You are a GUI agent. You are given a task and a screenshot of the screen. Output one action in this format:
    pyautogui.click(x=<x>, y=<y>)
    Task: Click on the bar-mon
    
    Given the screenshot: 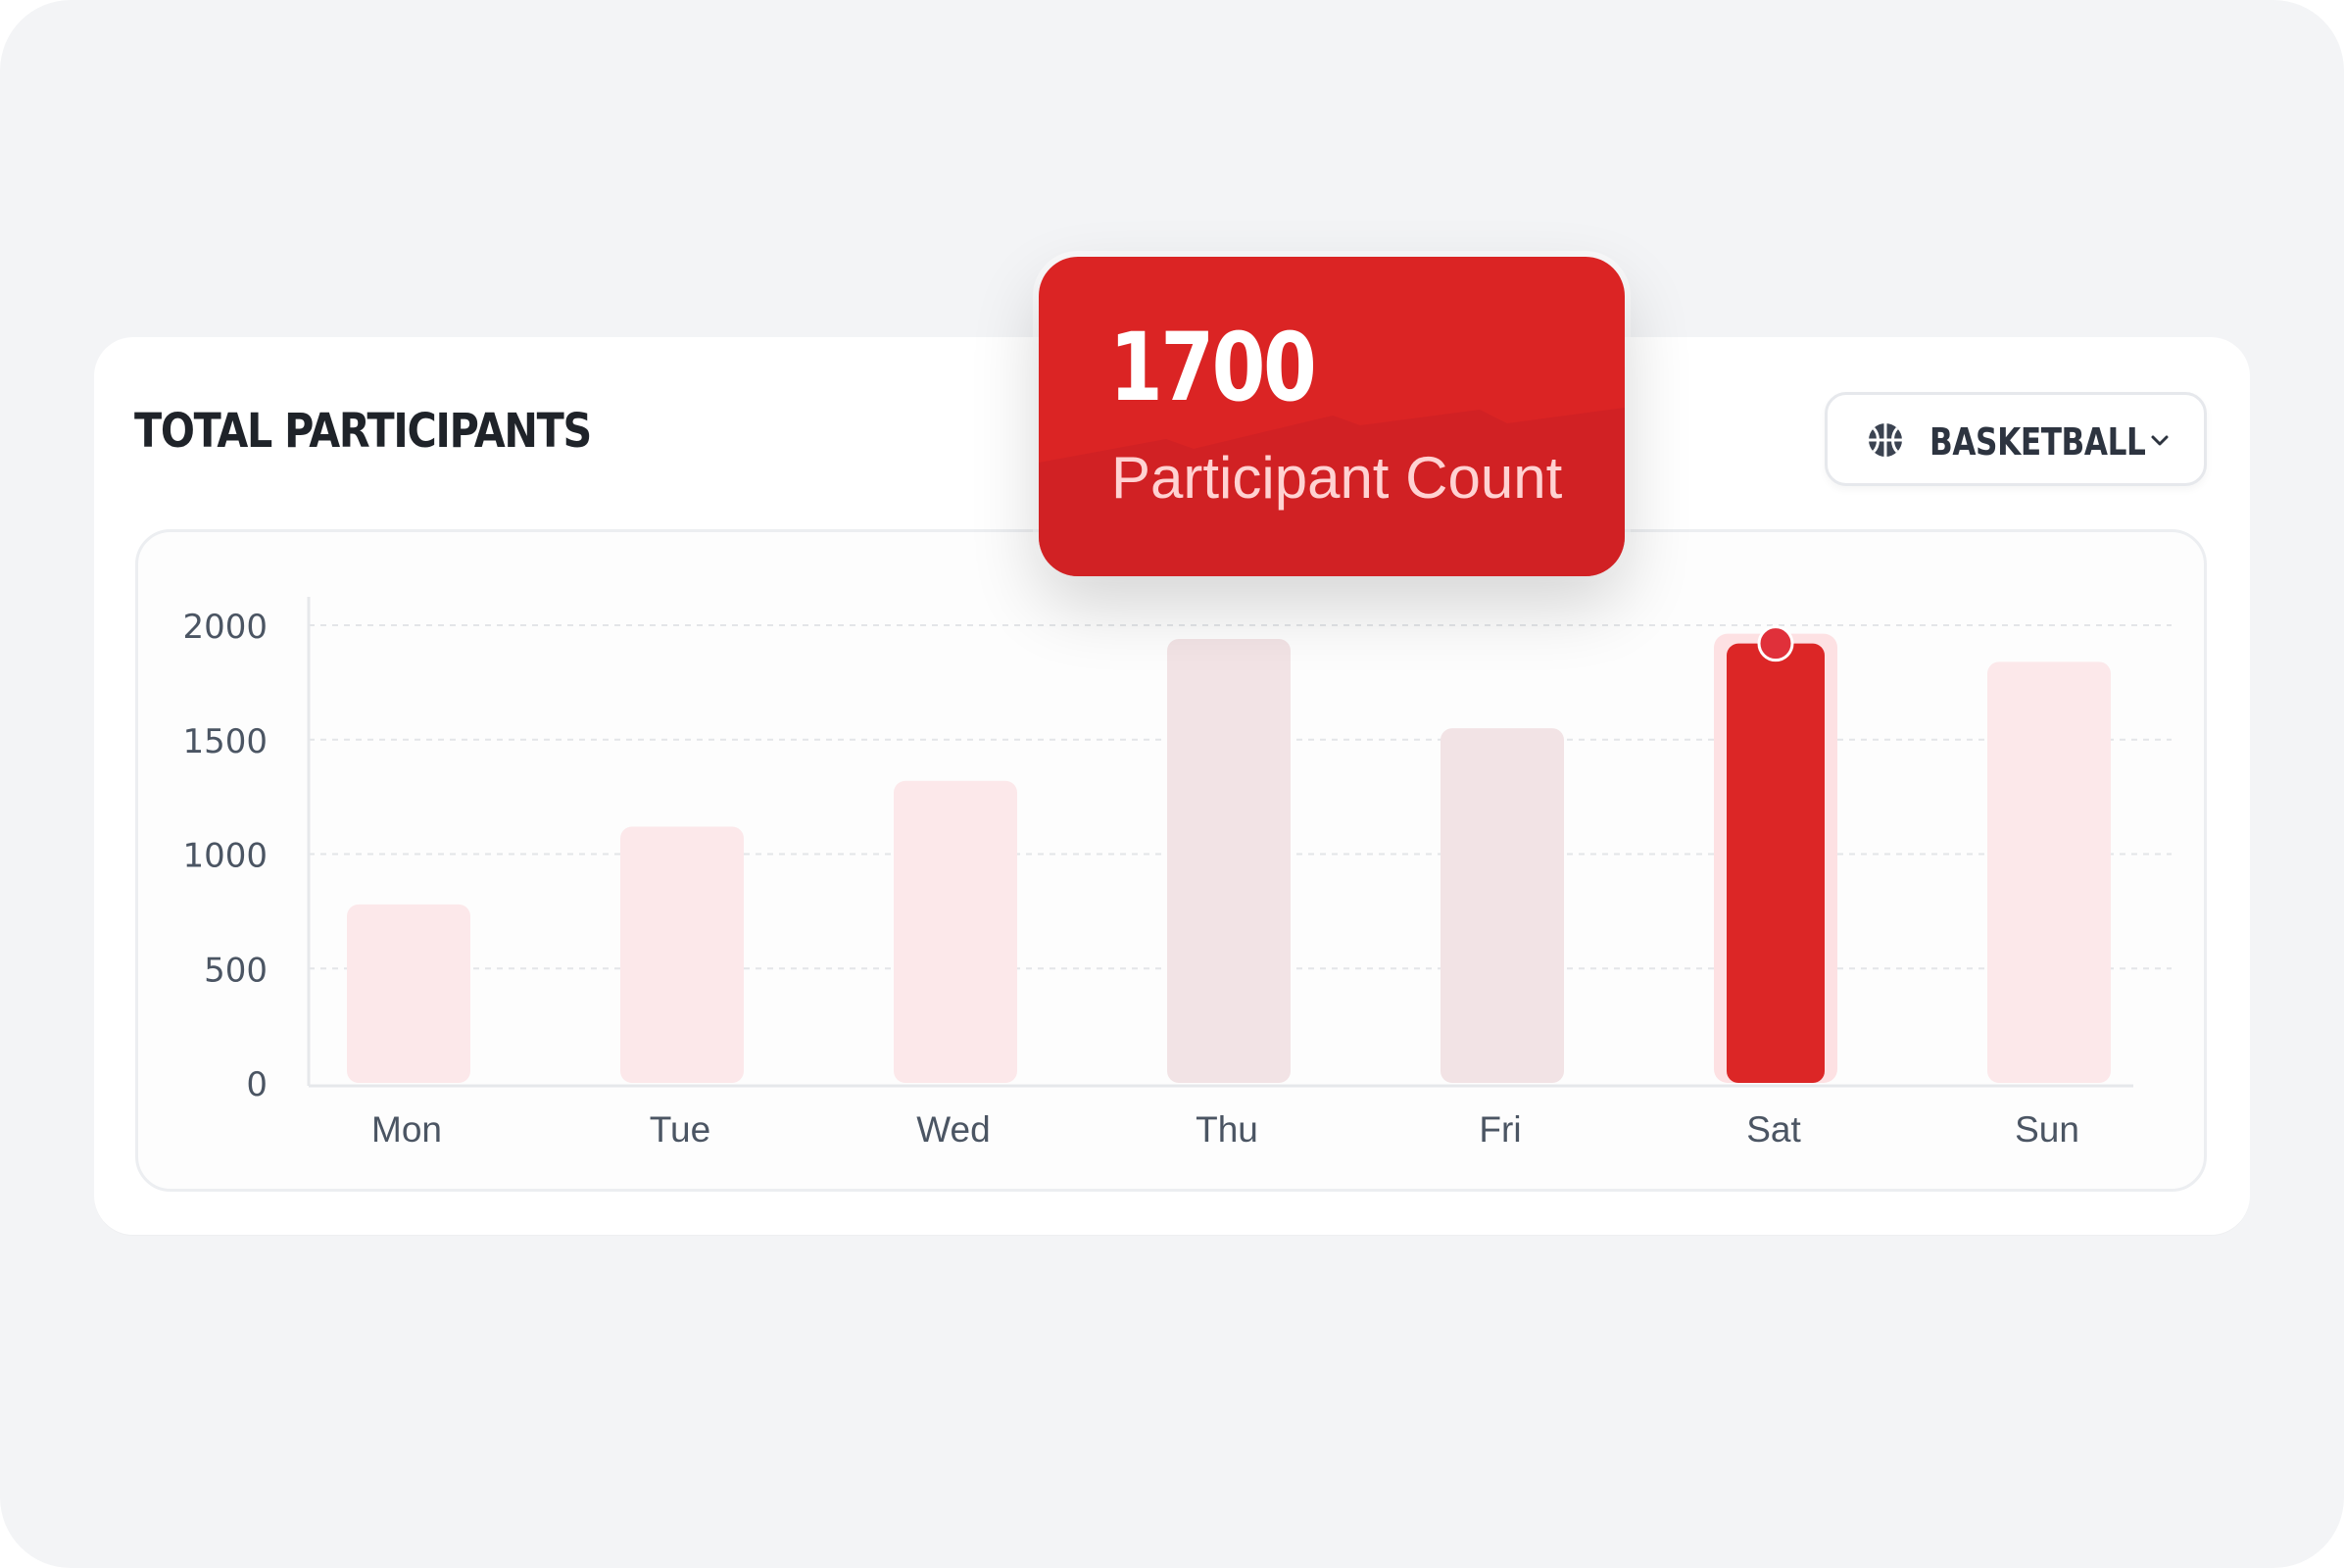 What is the action you would take?
    pyautogui.click(x=409, y=993)
    